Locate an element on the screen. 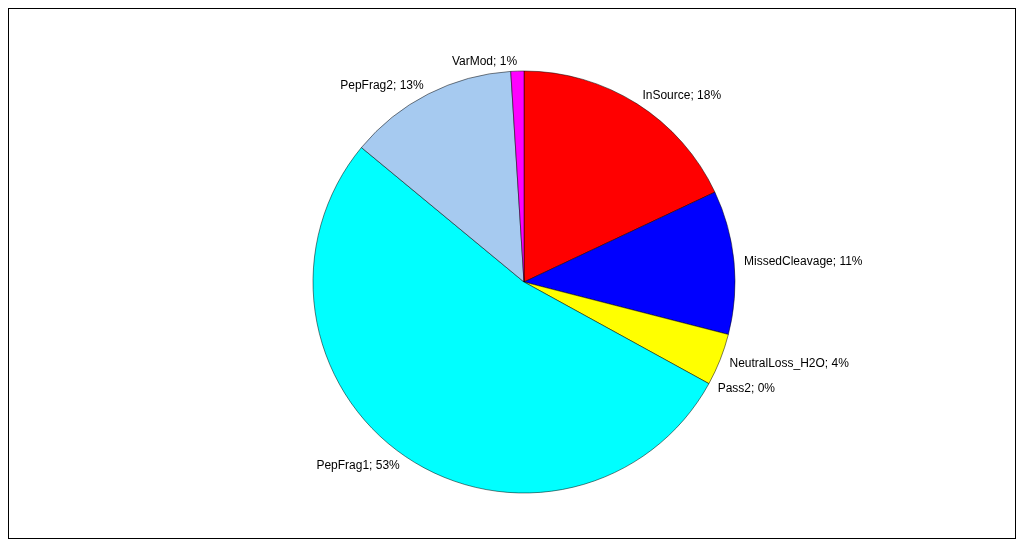 The width and height of the screenshot is (1026, 549). category-label: Pass2; 0% is located at coordinates (746, 388).